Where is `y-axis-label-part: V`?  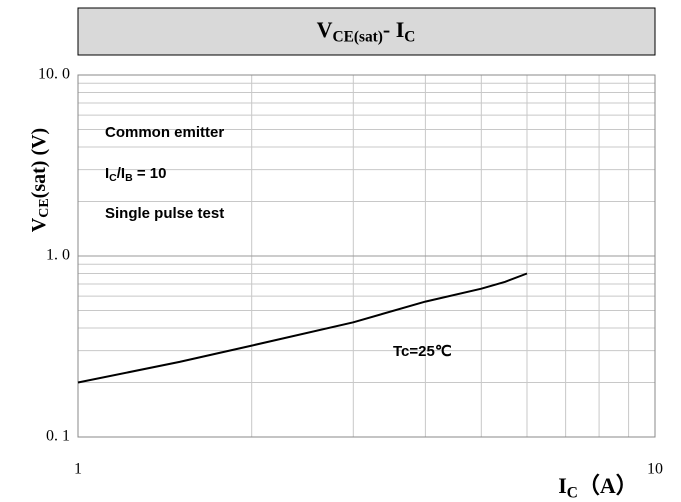 y-axis-label-part: V is located at coordinates (39, 224).